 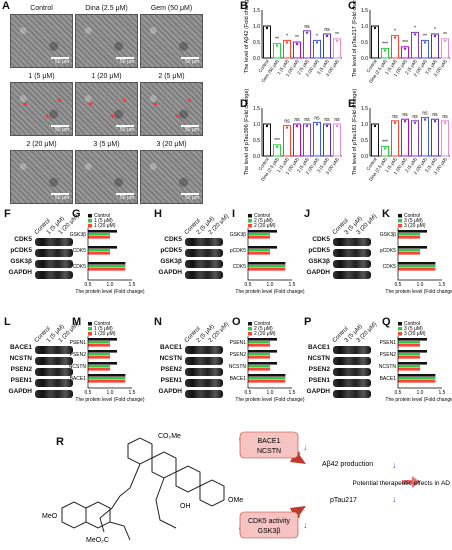 I want to click on protein-label: NCSTN, so click(x=238, y=367).